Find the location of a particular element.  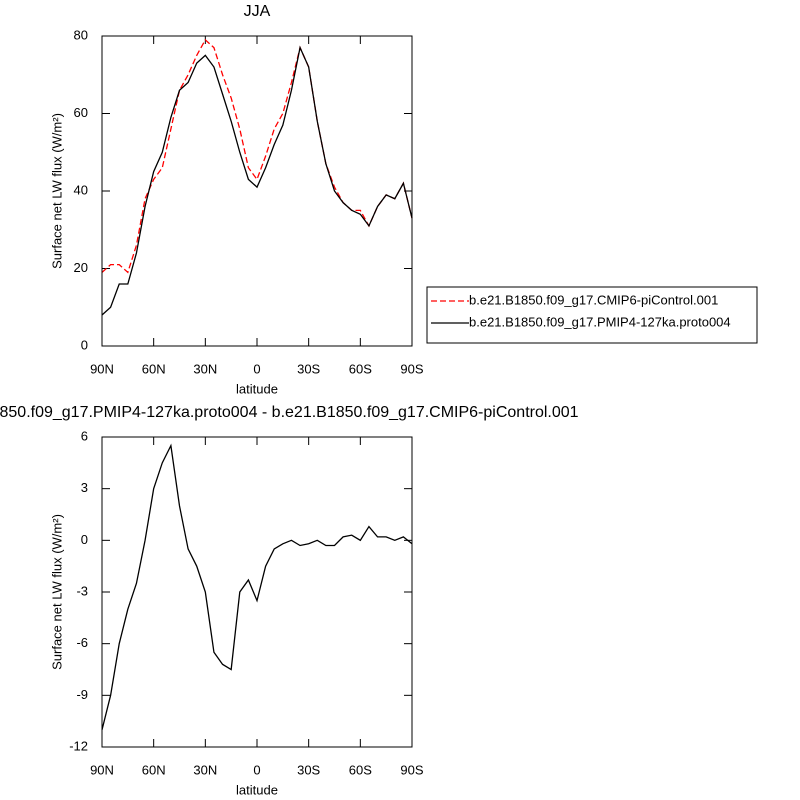

legend-box is located at coordinates (592, 315).